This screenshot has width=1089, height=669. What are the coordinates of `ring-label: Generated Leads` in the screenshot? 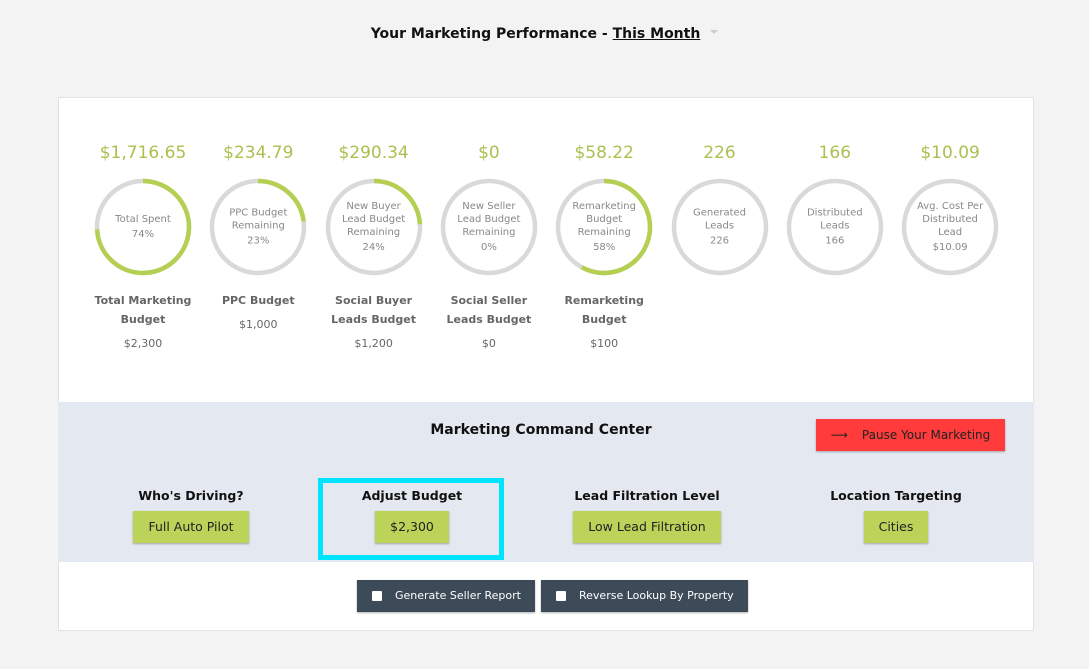 It's located at (719, 219).